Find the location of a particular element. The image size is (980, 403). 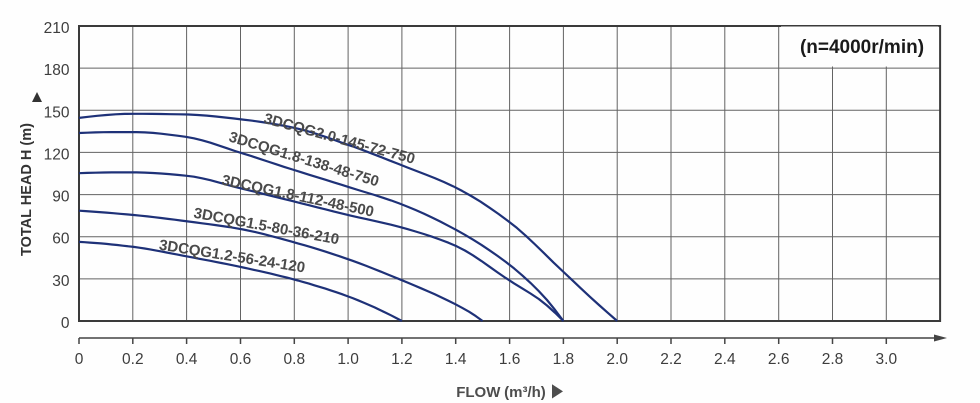

svg-text: 1.0 is located at coordinates (348, 359).